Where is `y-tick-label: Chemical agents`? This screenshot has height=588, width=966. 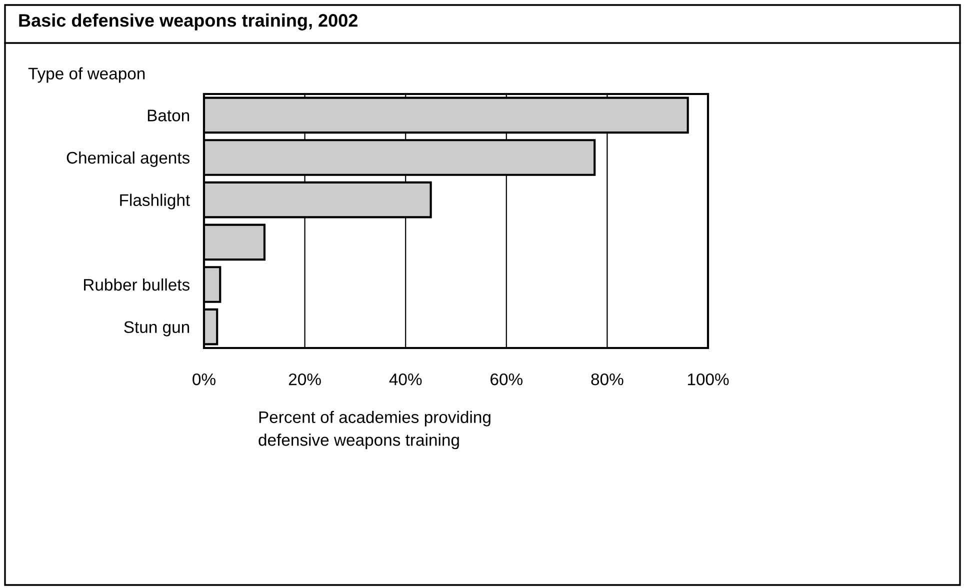
y-tick-label: Chemical agents is located at coordinates (128, 159).